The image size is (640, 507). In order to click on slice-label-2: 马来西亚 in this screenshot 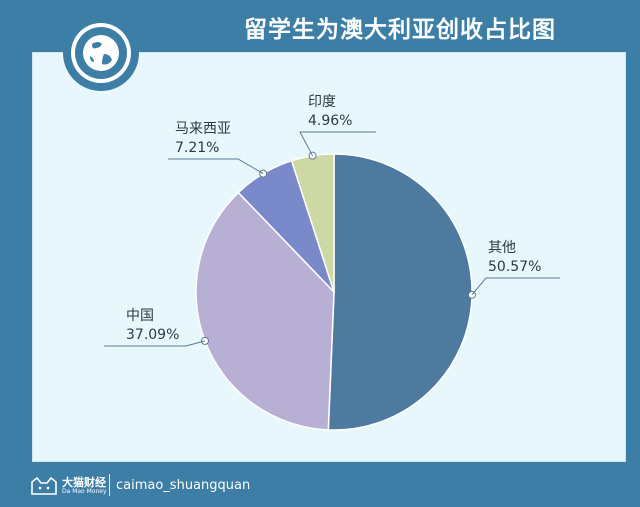, I will do `click(203, 129)`.